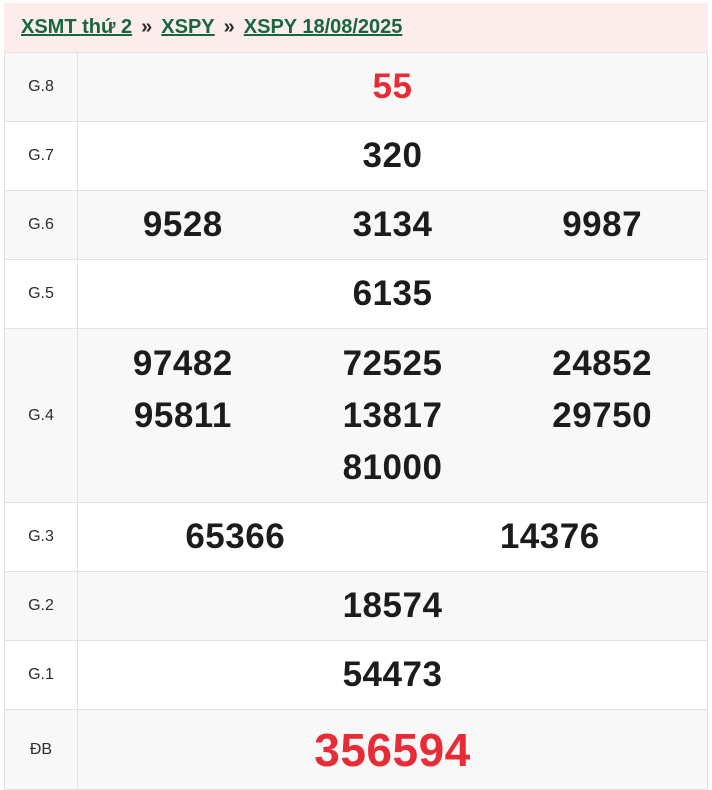 This screenshot has height=790, width=712. I want to click on prize-numbers: 9528 3134 9987, so click(392, 225).